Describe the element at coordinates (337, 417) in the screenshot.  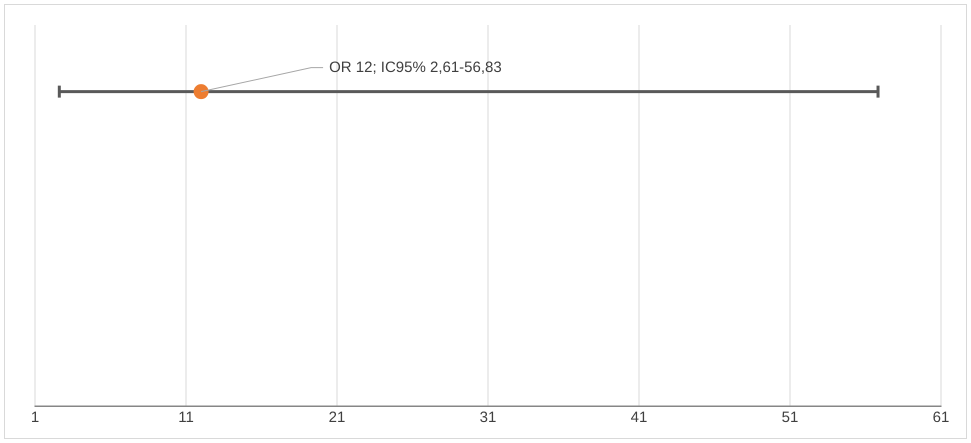
I see `x-tick-label: 21` at that location.